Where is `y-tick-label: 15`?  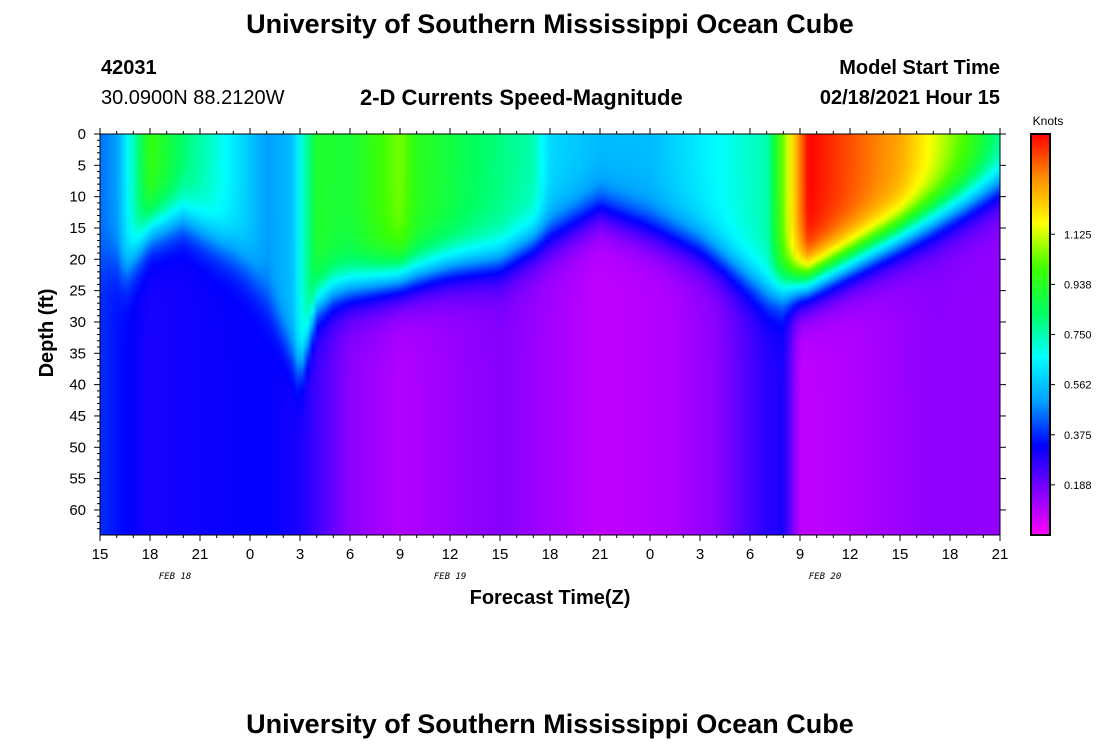
y-tick-label: 15 is located at coordinates (77, 228).